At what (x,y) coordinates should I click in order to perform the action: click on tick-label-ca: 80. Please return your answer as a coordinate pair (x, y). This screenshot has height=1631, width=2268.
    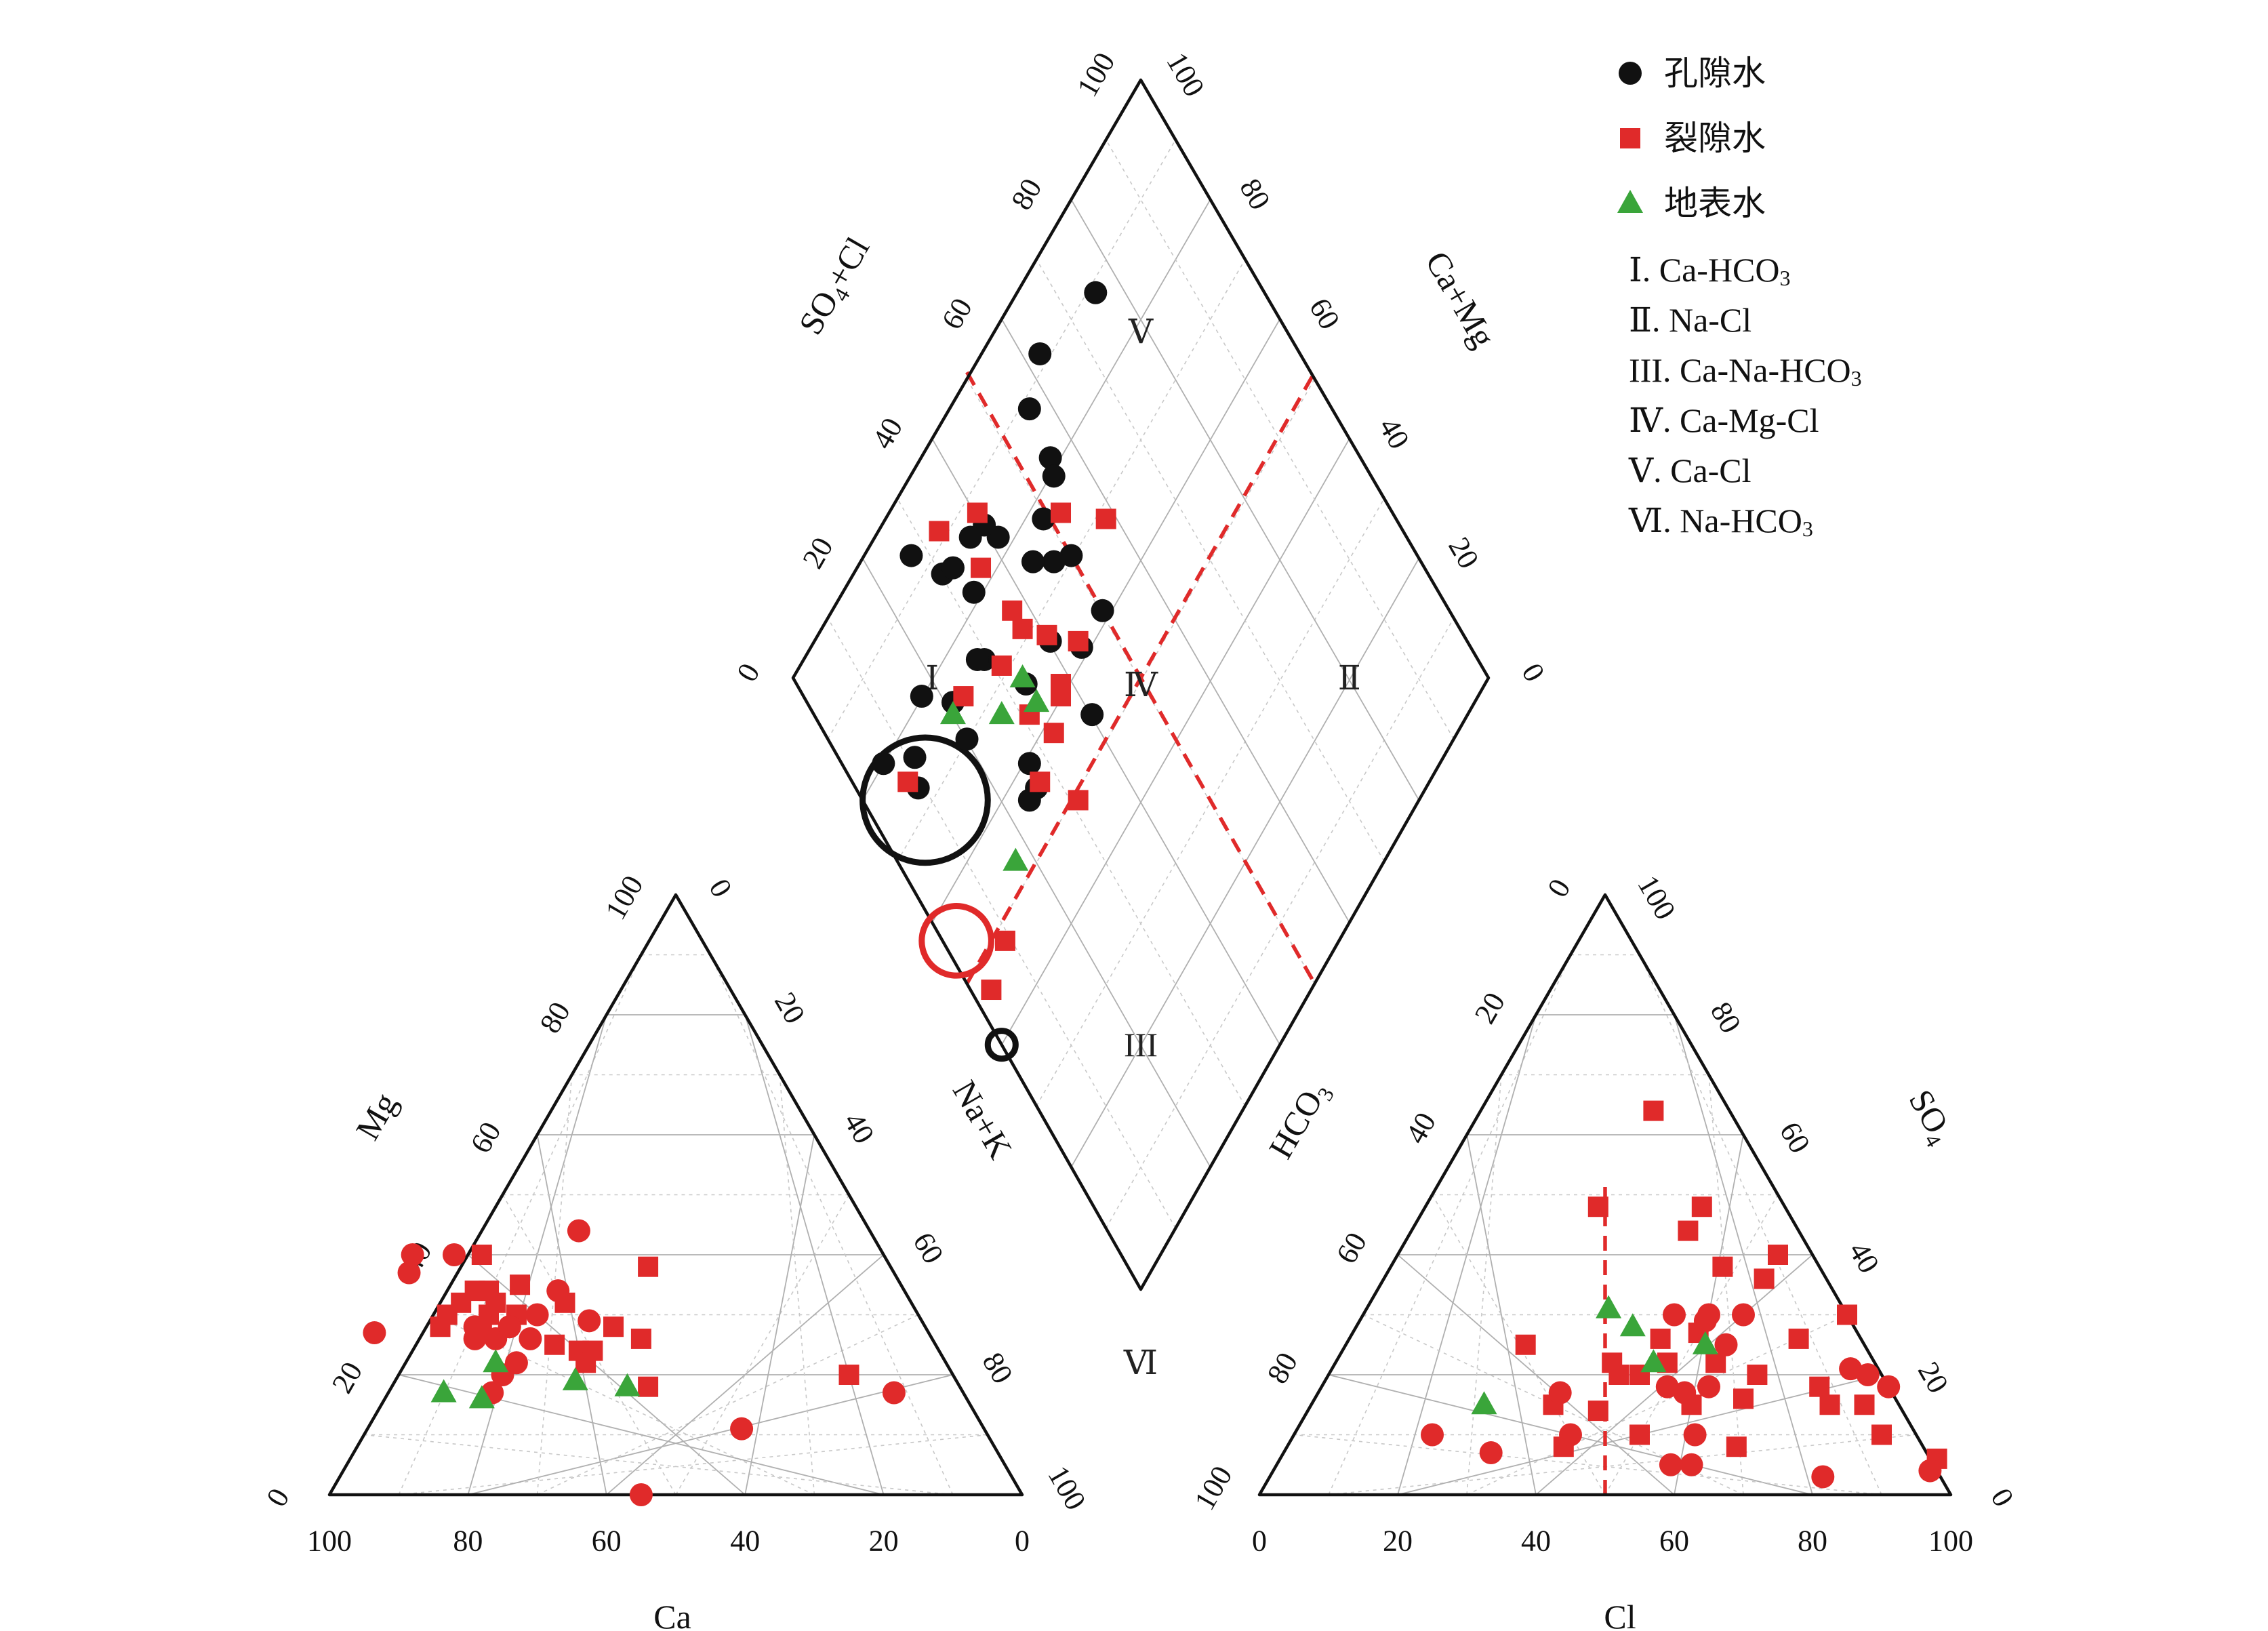
    Looking at the image, I should click on (468, 1541).